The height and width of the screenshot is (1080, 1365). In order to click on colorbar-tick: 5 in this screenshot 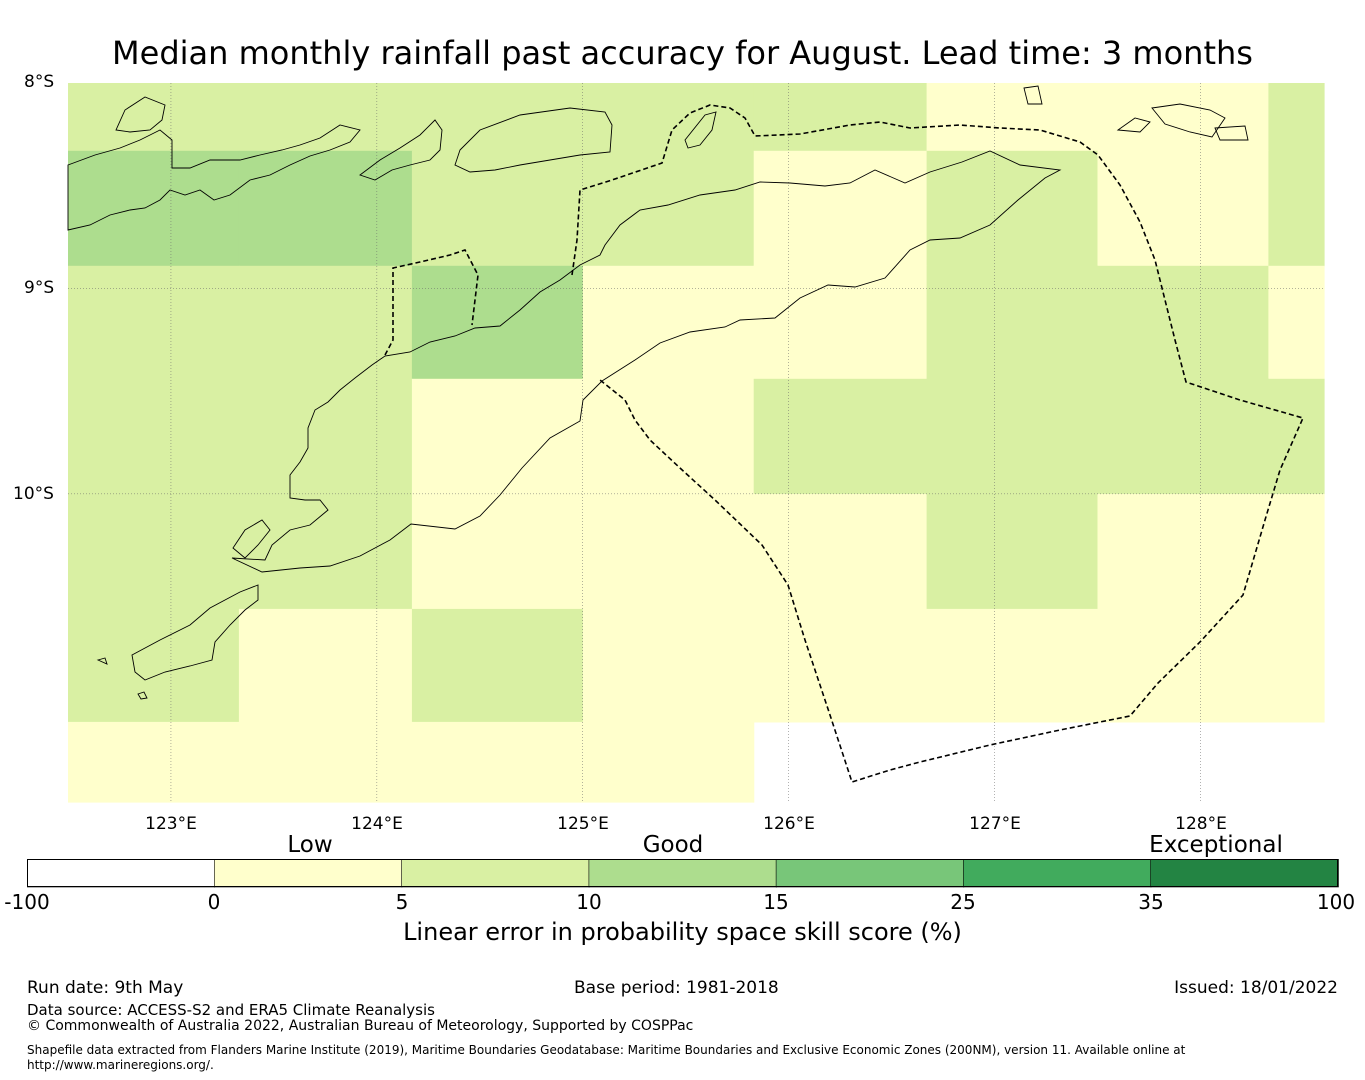, I will do `click(402, 902)`.